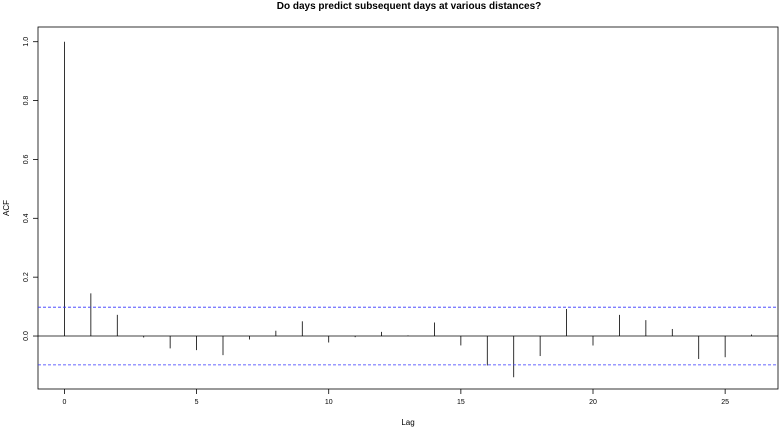  I want to click on x-tick-label-10: 10, so click(329, 402).